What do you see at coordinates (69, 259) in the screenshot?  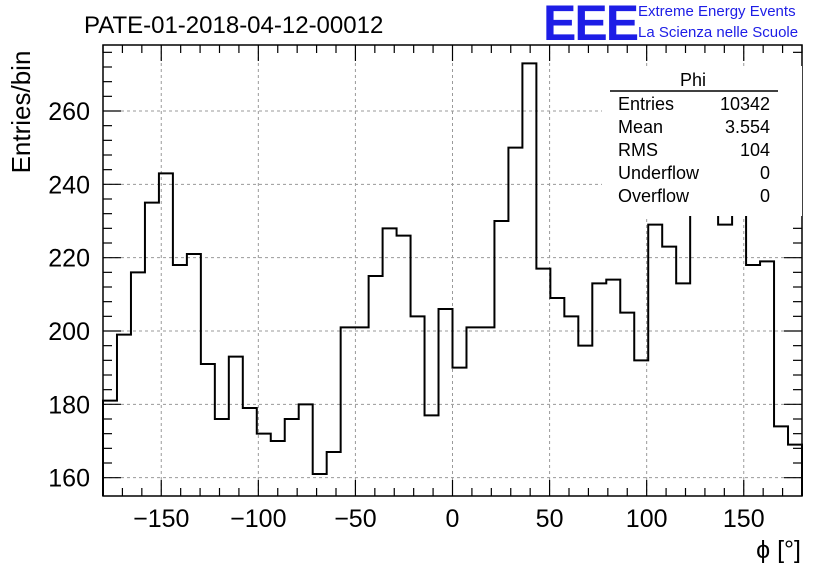 I see `y-tick-label: 220` at bounding box center [69, 259].